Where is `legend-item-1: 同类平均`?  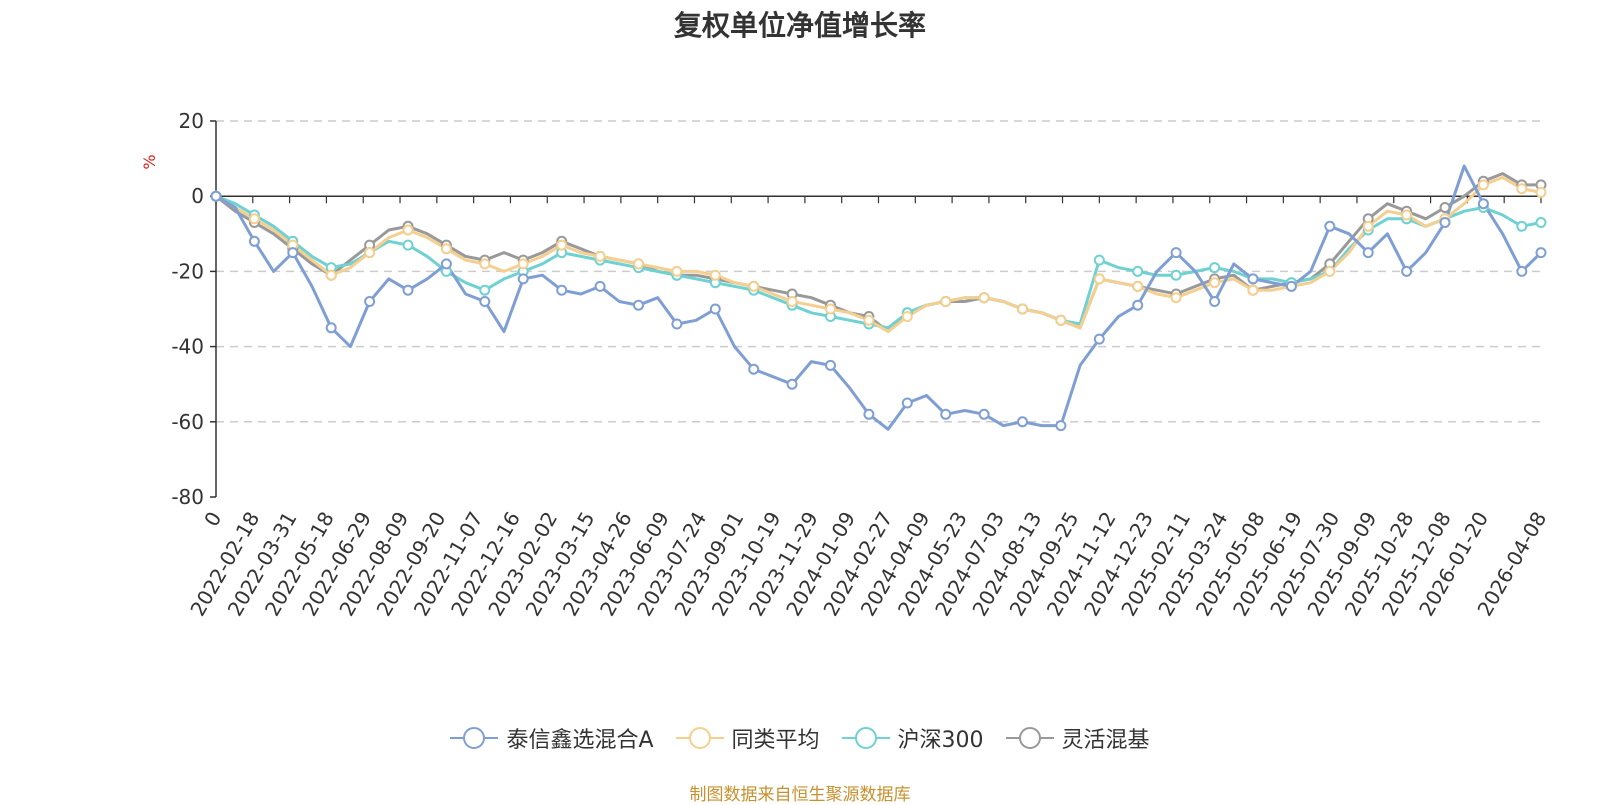
legend-item-1: 同类平均 is located at coordinates (747, 738).